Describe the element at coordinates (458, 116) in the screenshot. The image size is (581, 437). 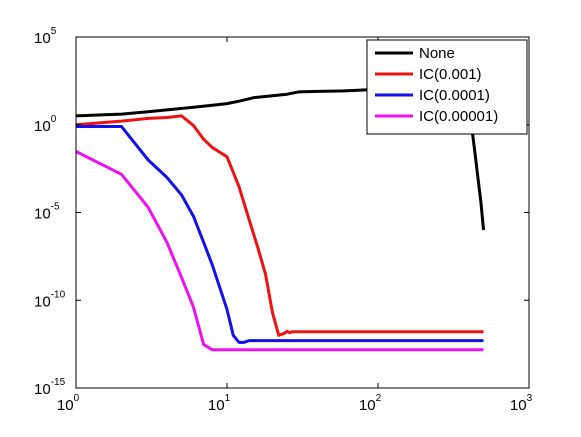
I see `legend-label-3: IC(0.00001)` at that location.